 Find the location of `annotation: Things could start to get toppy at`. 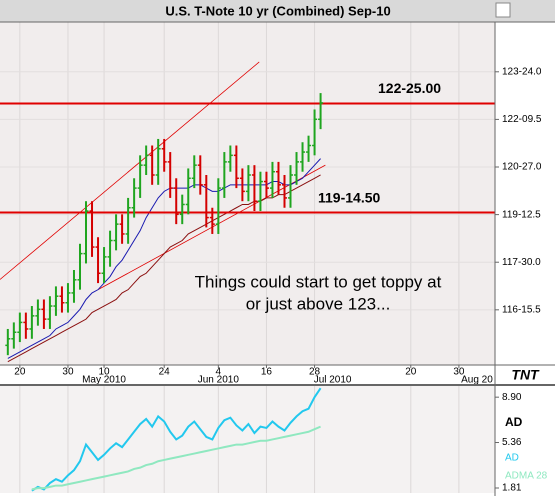

annotation: Things could start to get toppy at is located at coordinates (318, 281).